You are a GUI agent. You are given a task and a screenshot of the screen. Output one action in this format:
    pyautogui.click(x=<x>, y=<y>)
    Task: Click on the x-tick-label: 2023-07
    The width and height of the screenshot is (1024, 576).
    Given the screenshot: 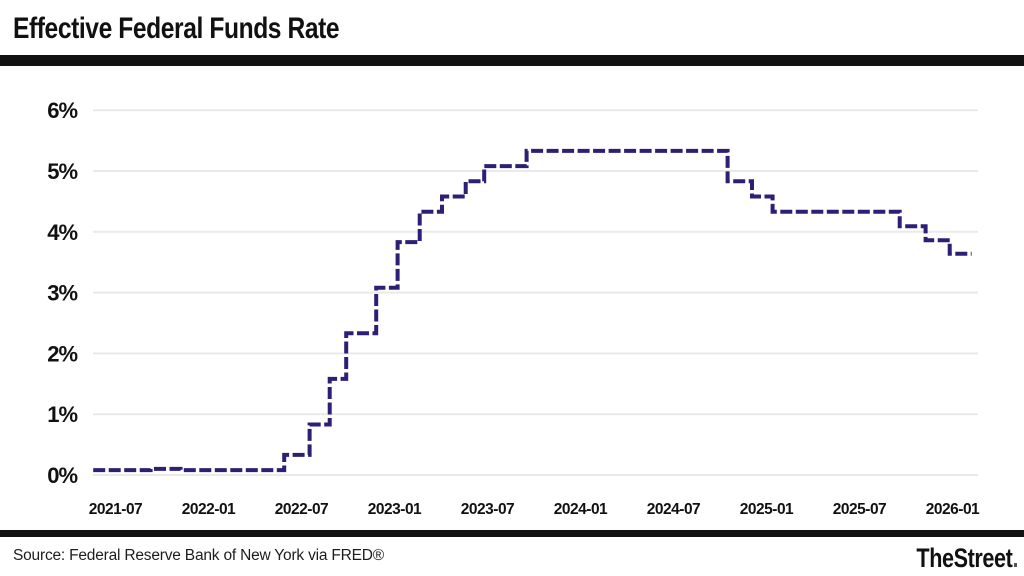 What is the action you would take?
    pyautogui.click(x=487, y=509)
    